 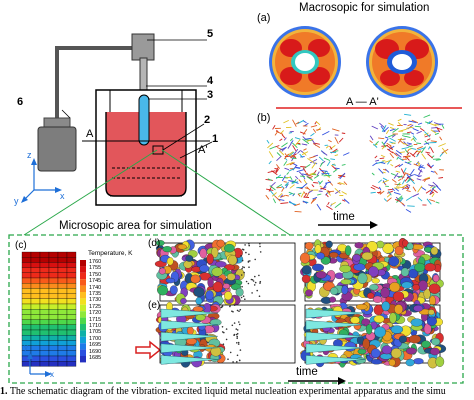 What do you see at coordinates (62, 196) in the screenshot?
I see `axis-label-x: x` at bounding box center [62, 196].